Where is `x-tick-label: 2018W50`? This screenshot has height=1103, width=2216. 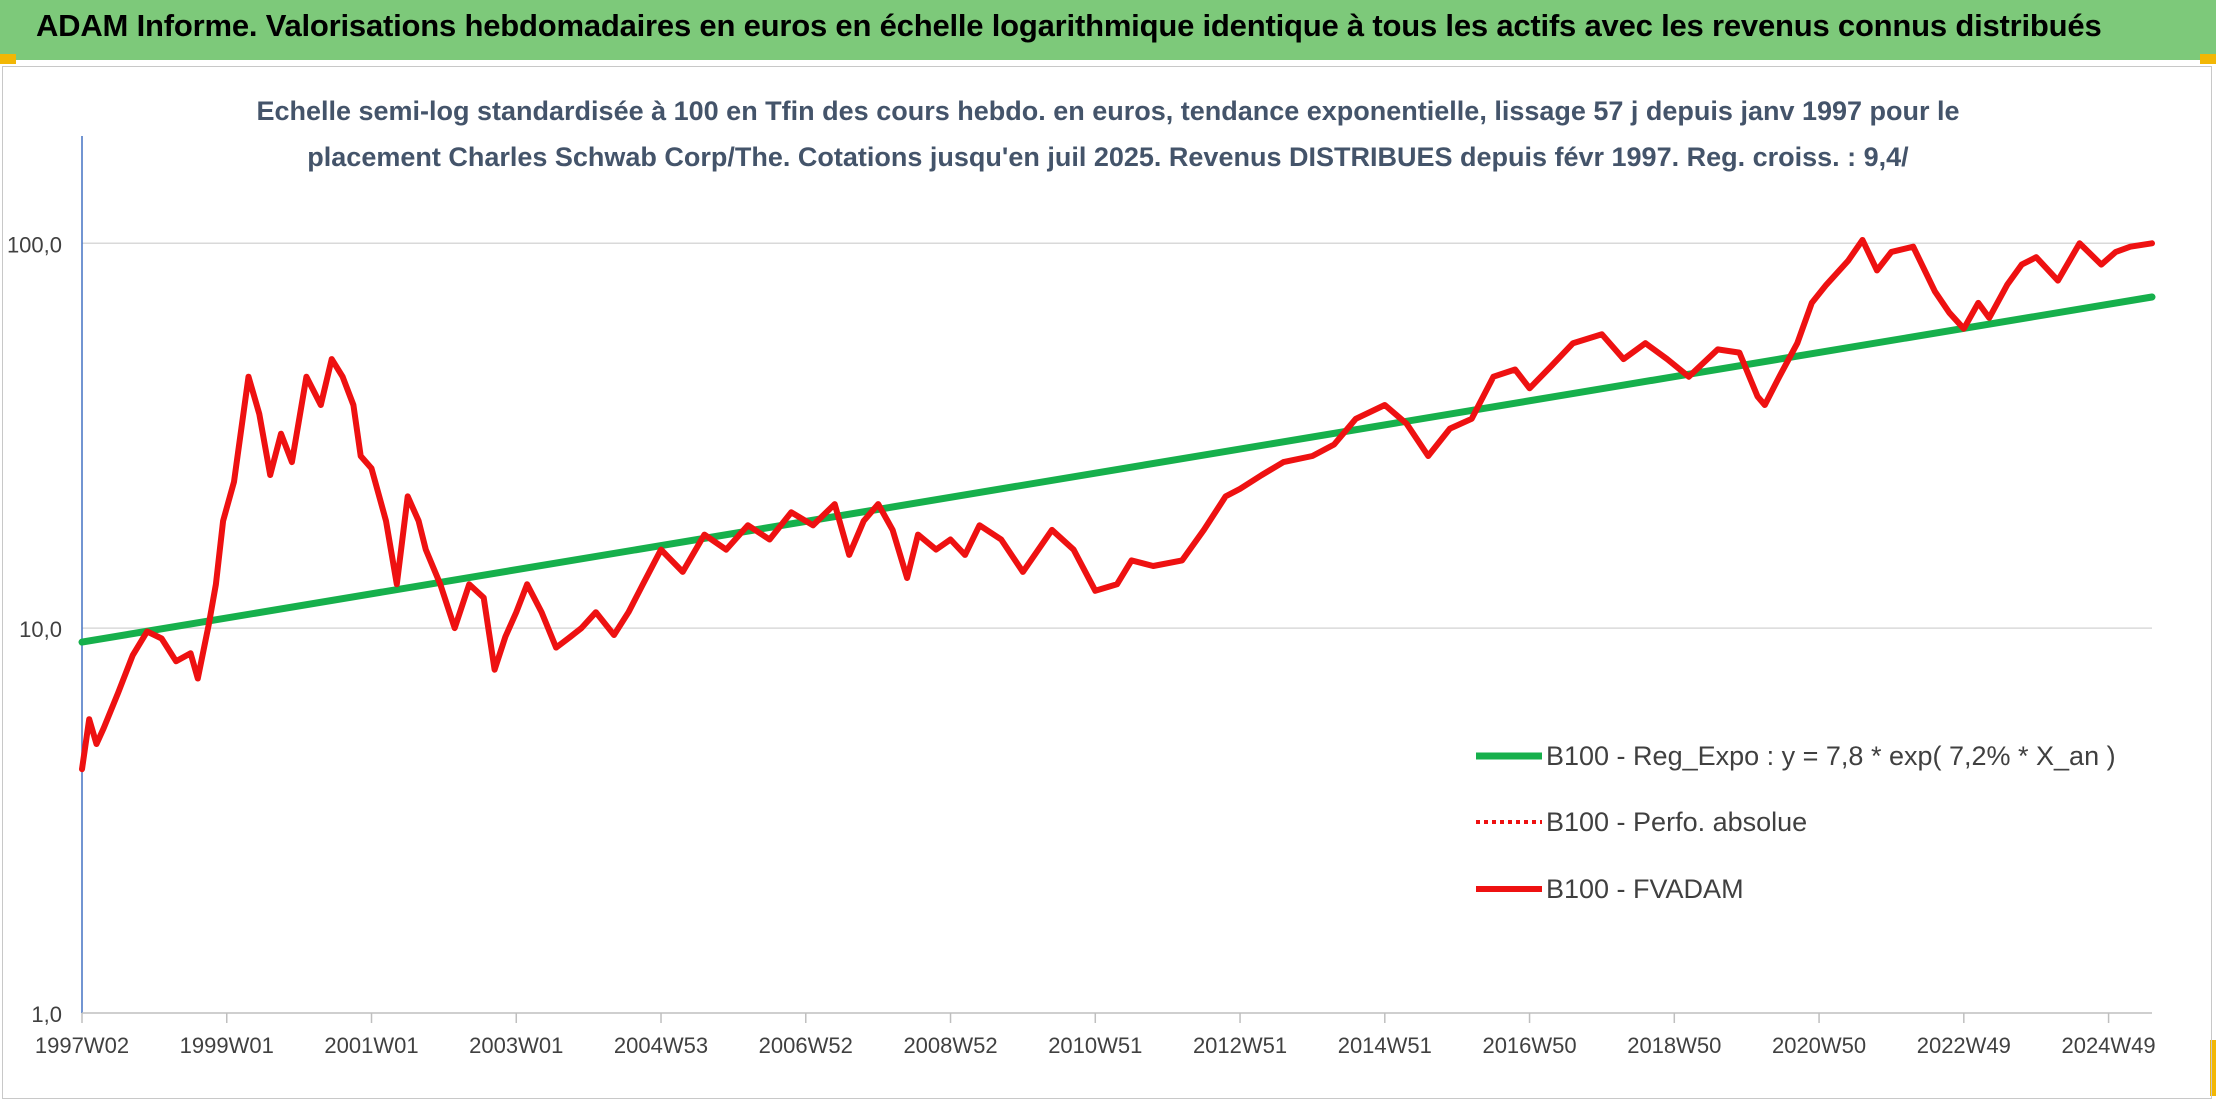
x-tick-label: 2018W50 is located at coordinates (1674, 1045).